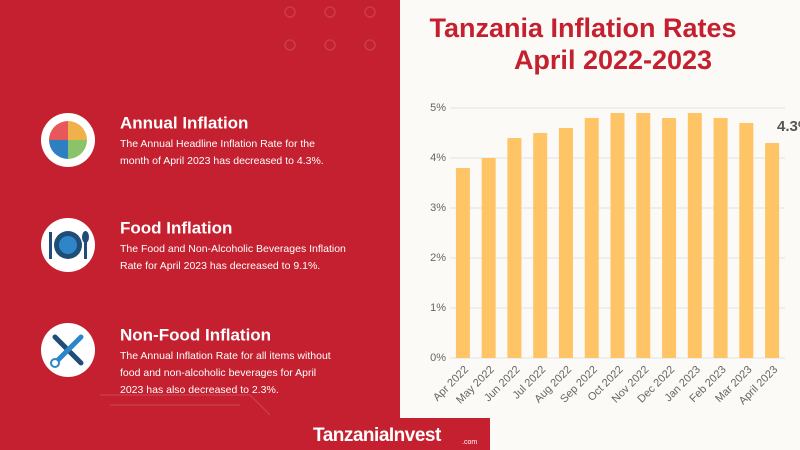  What do you see at coordinates (195, 334) in the screenshot?
I see `section-heading: Non-Food Inflation` at bounding box center [195, 334].